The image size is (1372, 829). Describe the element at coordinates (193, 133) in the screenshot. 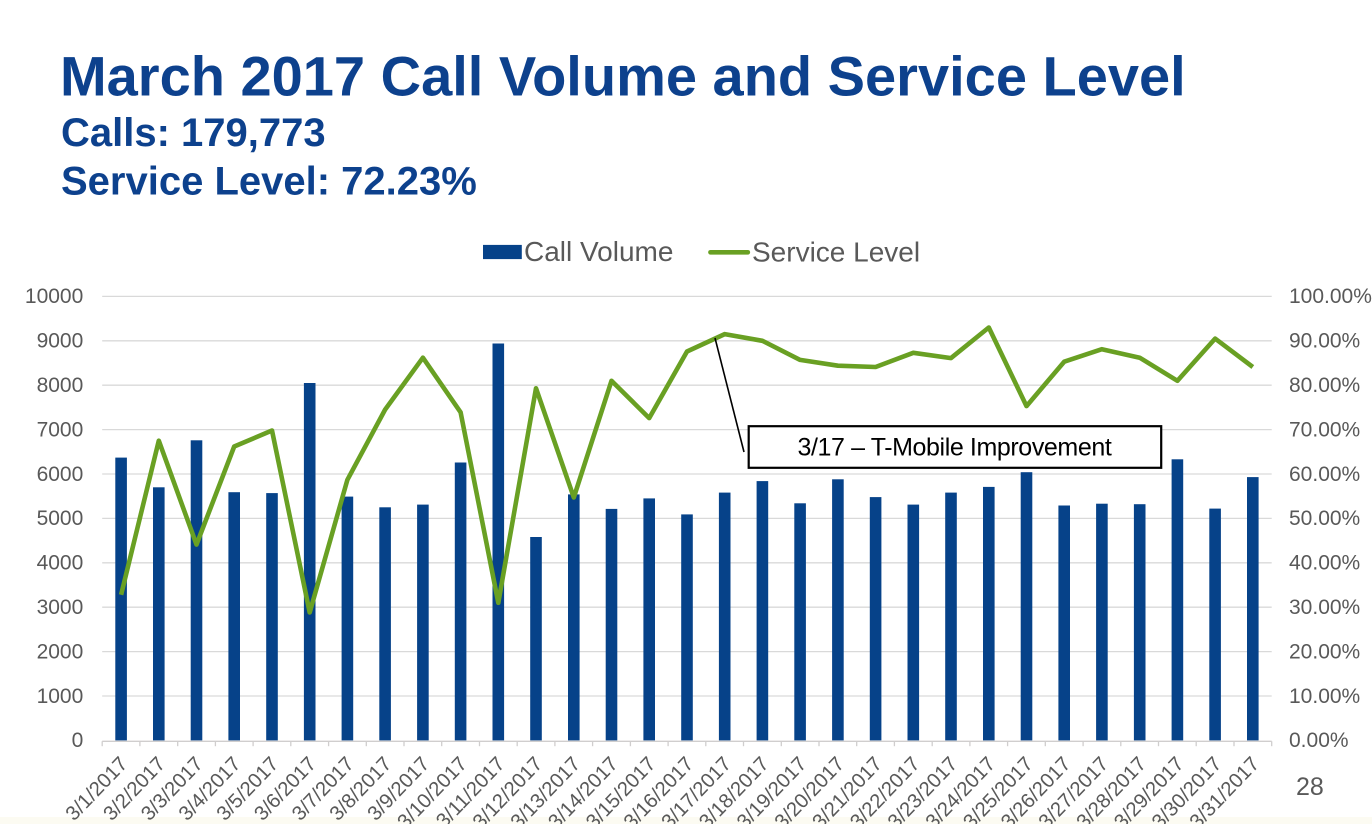

I see `svg-text: Calls: 179,773` at that location.